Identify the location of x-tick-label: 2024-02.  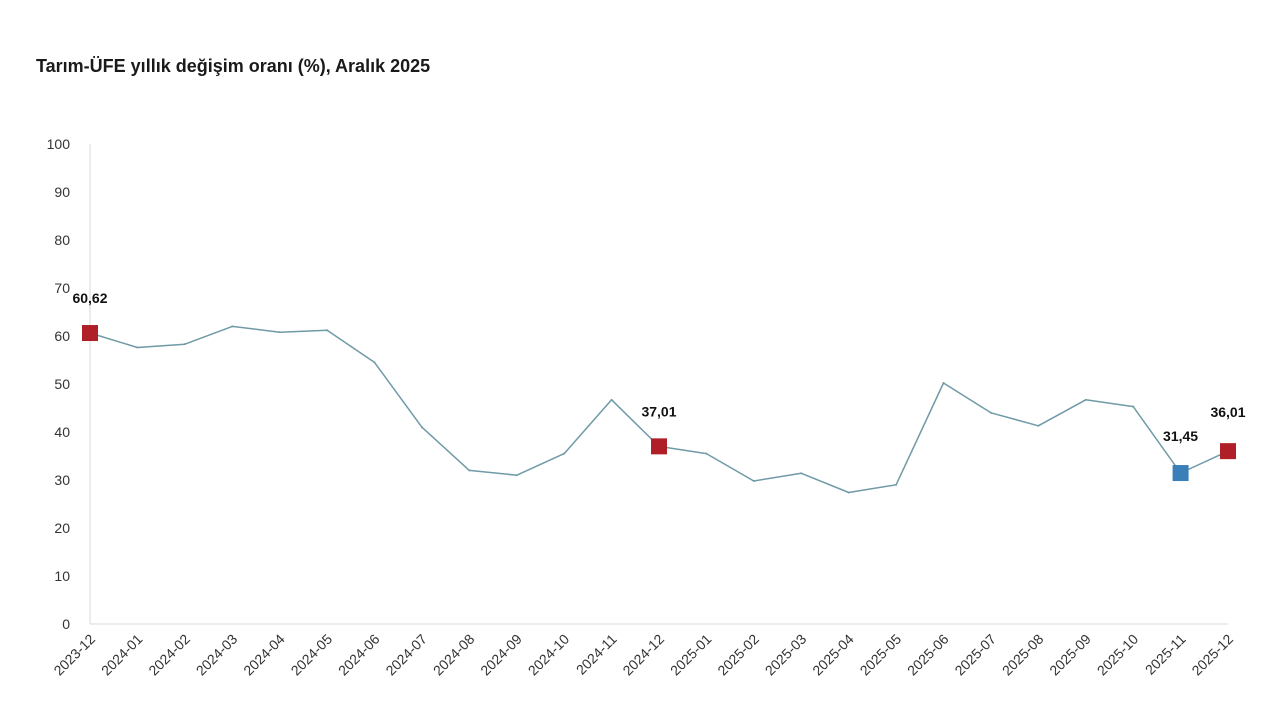
(169, 655).